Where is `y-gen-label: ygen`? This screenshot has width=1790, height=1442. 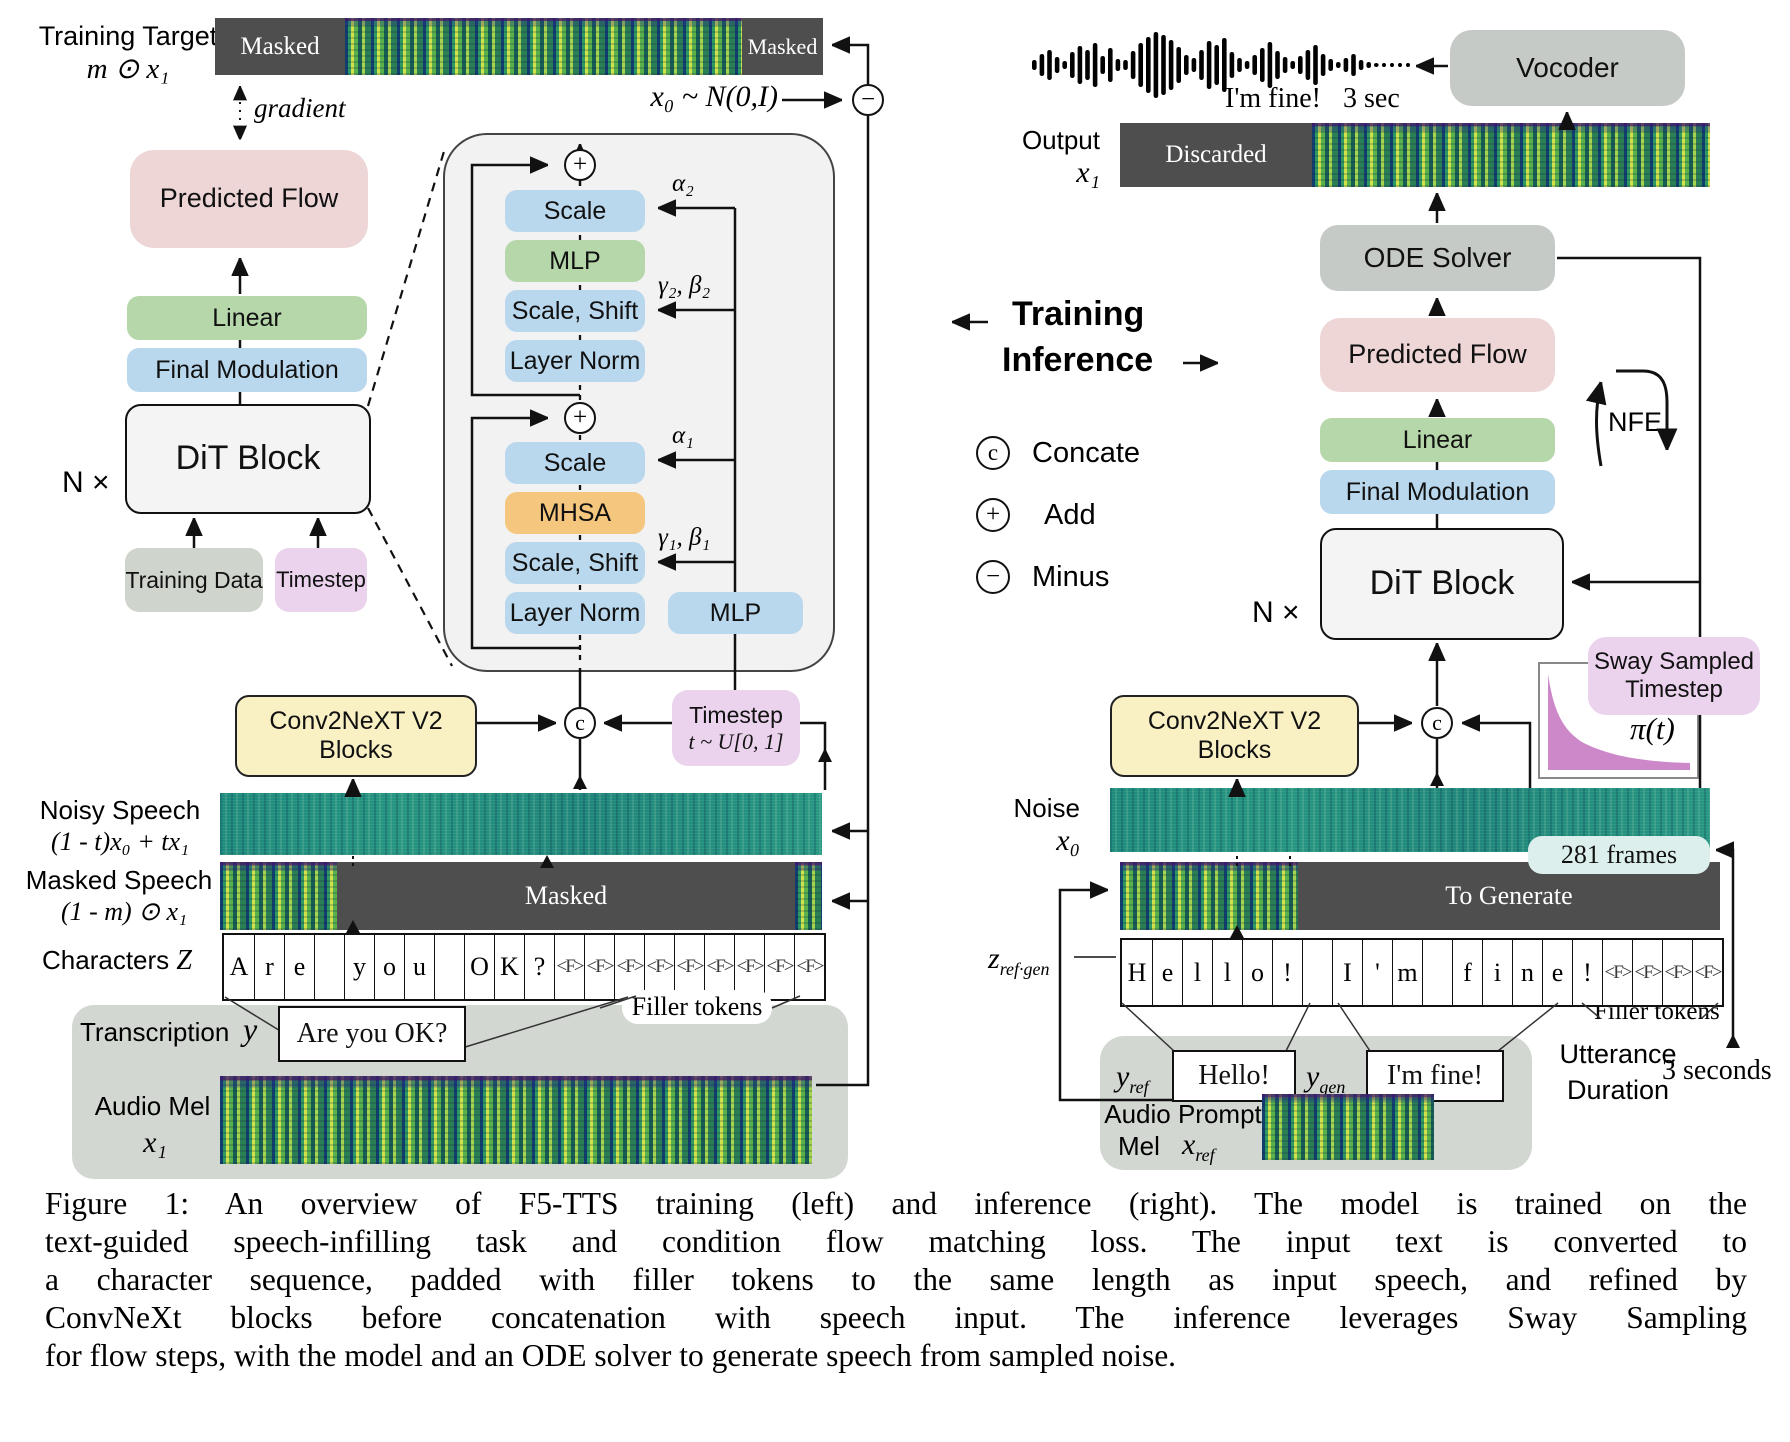
y-gen-label: ygen is located at coordinates (1325, 1079).